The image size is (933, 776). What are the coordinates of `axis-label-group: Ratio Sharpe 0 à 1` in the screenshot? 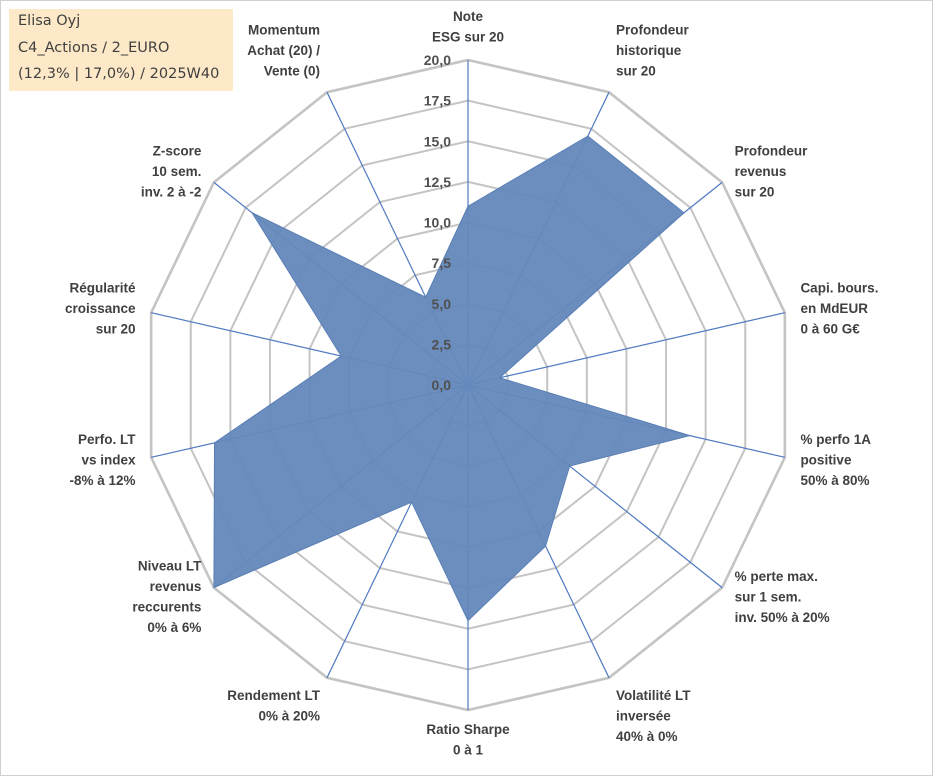 It's located at (468, 740).